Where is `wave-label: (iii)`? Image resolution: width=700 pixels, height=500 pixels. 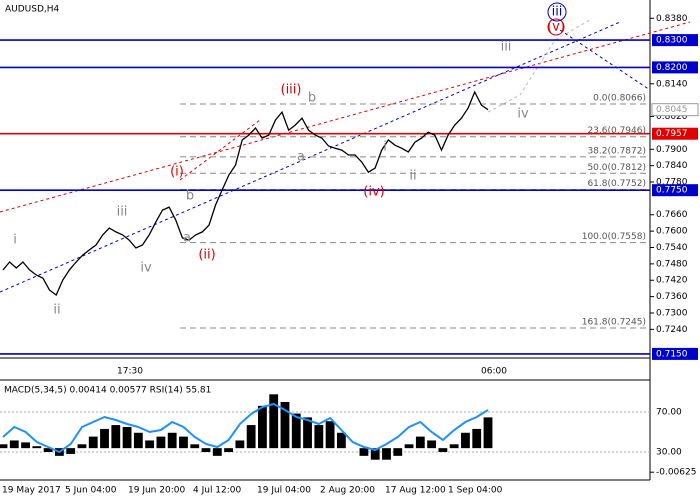
wave-label: (iii) is located at coordinates (291, 90).